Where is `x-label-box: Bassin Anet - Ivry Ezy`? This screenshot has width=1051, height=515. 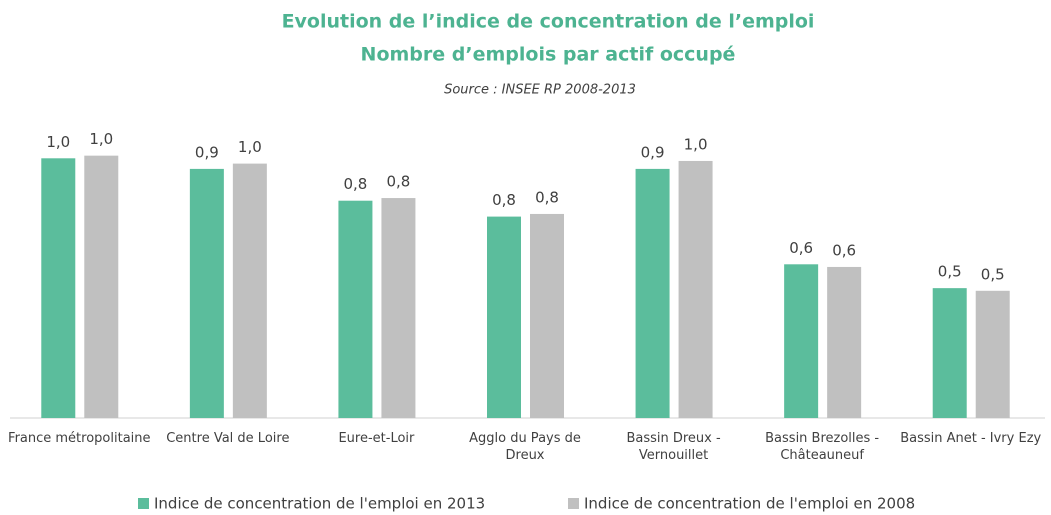
x-label-box: Bassin Anet - Ivry Ezy is located at coordinates (971, 438).